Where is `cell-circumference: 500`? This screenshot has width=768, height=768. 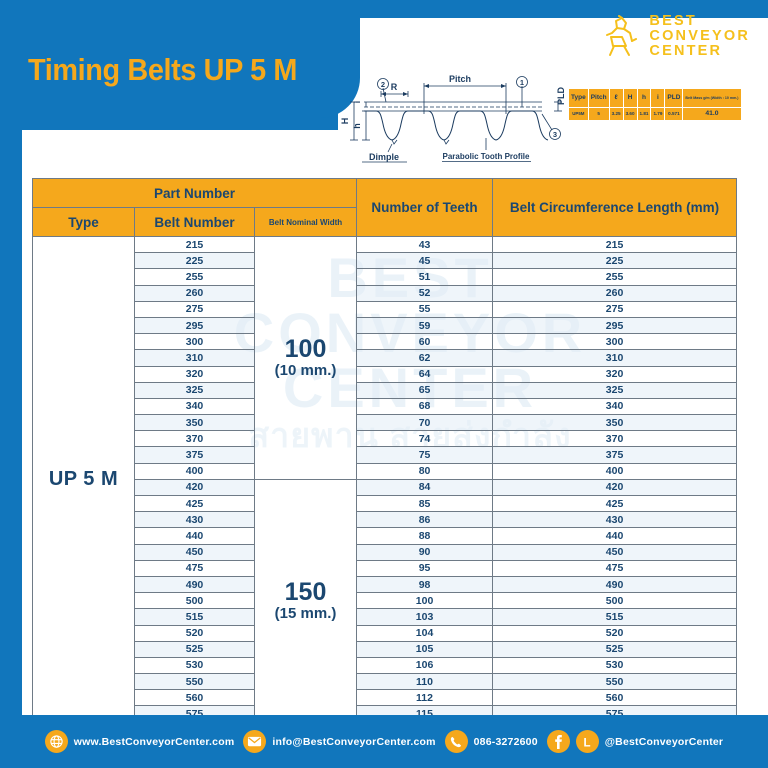
cell-circumference: 500 is located at coordinates (615, 601).